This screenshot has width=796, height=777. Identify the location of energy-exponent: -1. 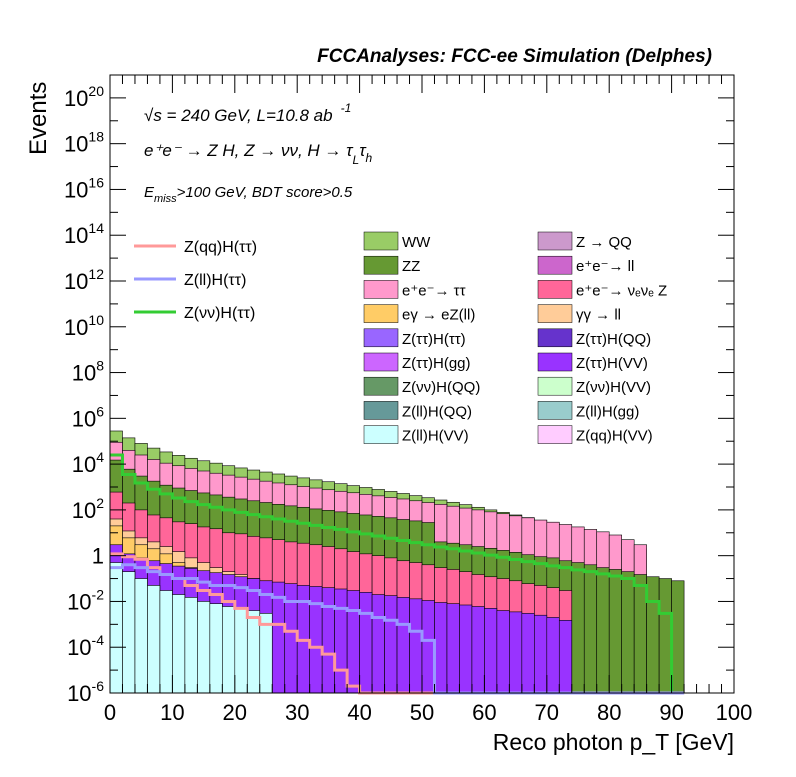
(346, 108).